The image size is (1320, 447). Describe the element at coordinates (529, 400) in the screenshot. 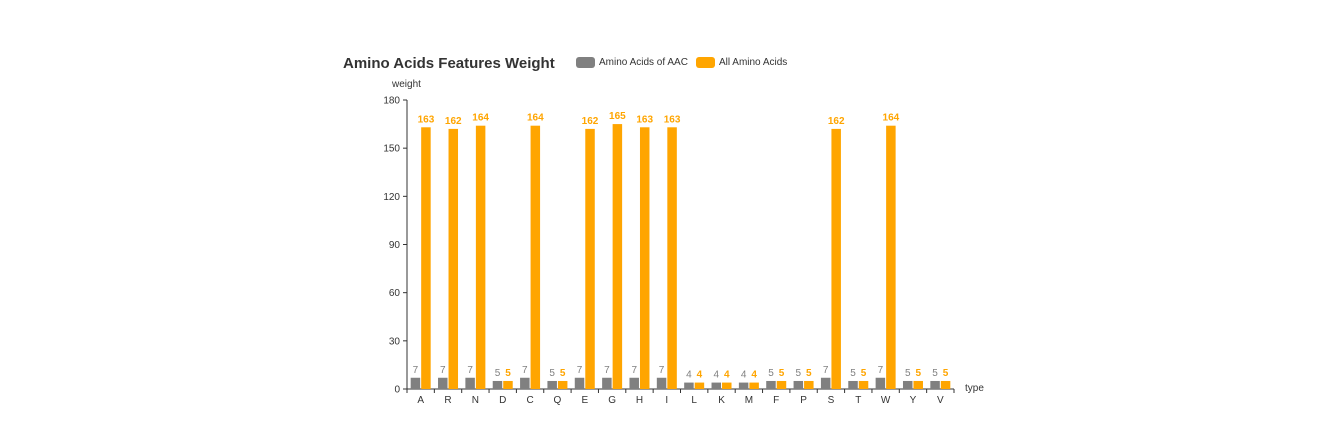

I see `x-tick-label: C` at that location.